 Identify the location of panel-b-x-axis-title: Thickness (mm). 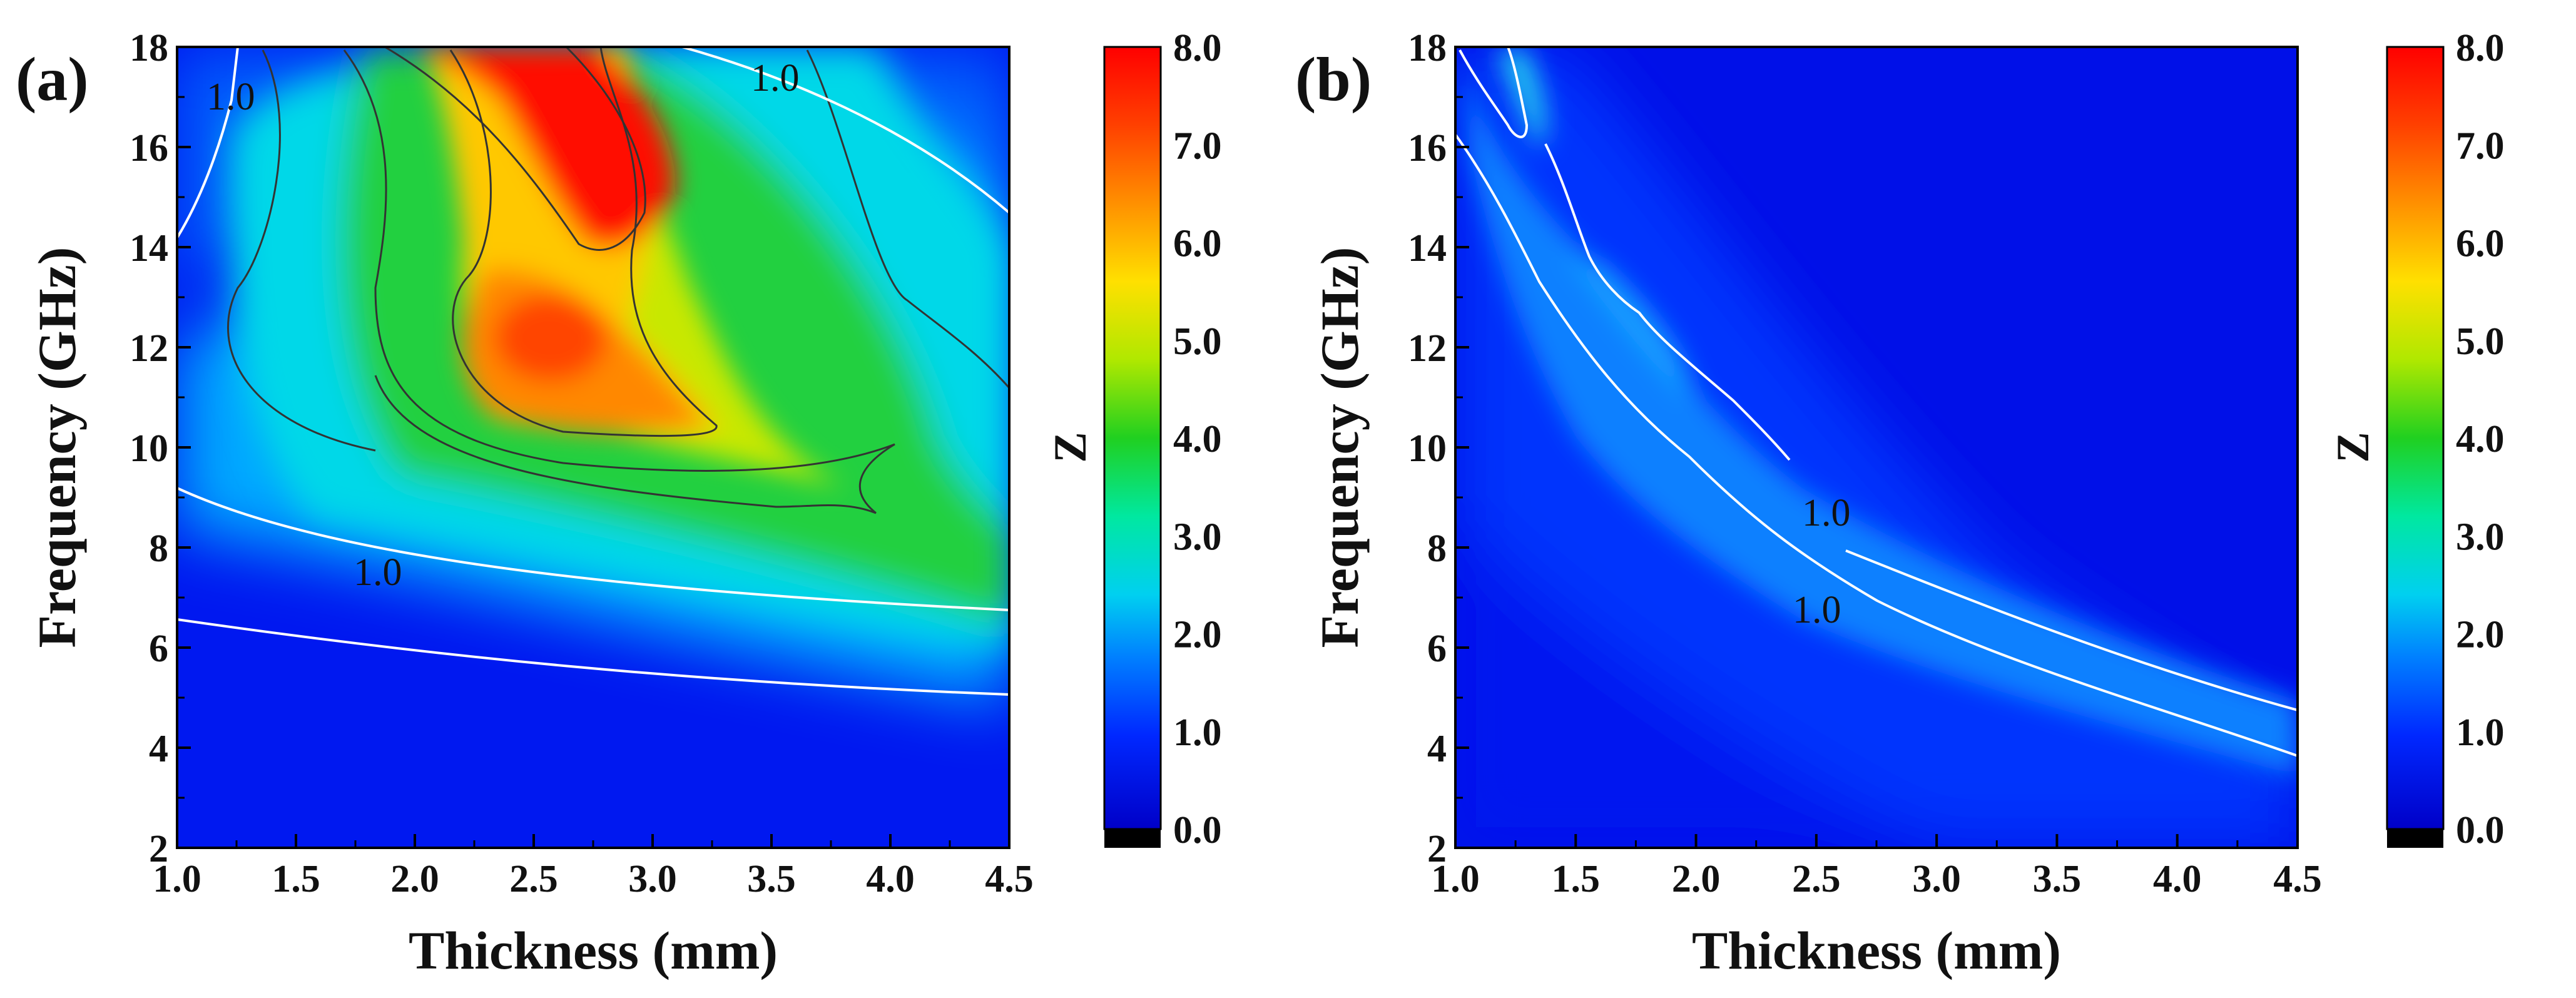
(1877, 950).